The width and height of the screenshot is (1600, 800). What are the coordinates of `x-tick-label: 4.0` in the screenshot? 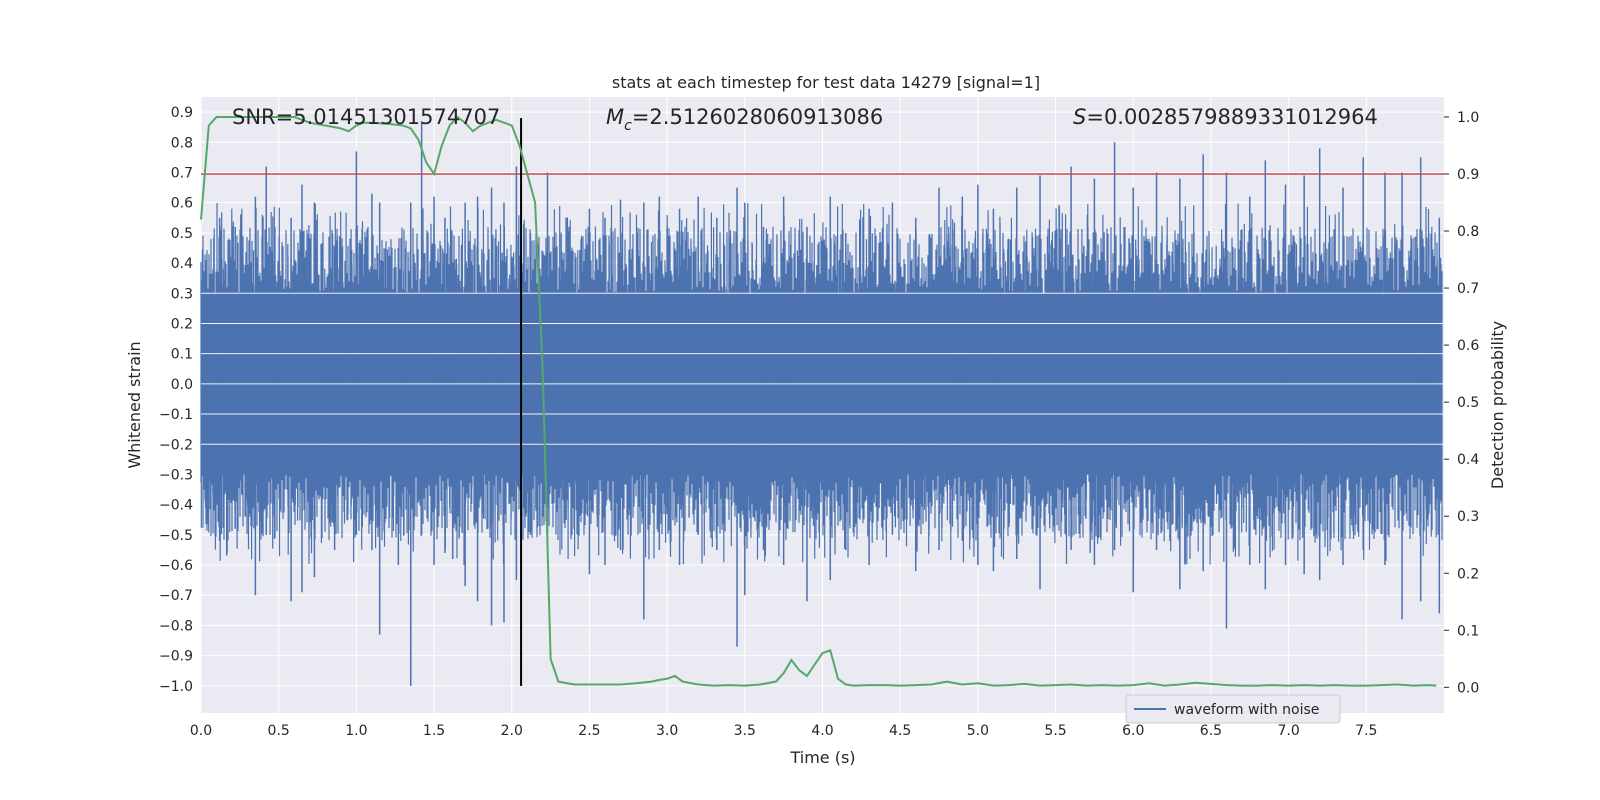 It's located at (822, 731).